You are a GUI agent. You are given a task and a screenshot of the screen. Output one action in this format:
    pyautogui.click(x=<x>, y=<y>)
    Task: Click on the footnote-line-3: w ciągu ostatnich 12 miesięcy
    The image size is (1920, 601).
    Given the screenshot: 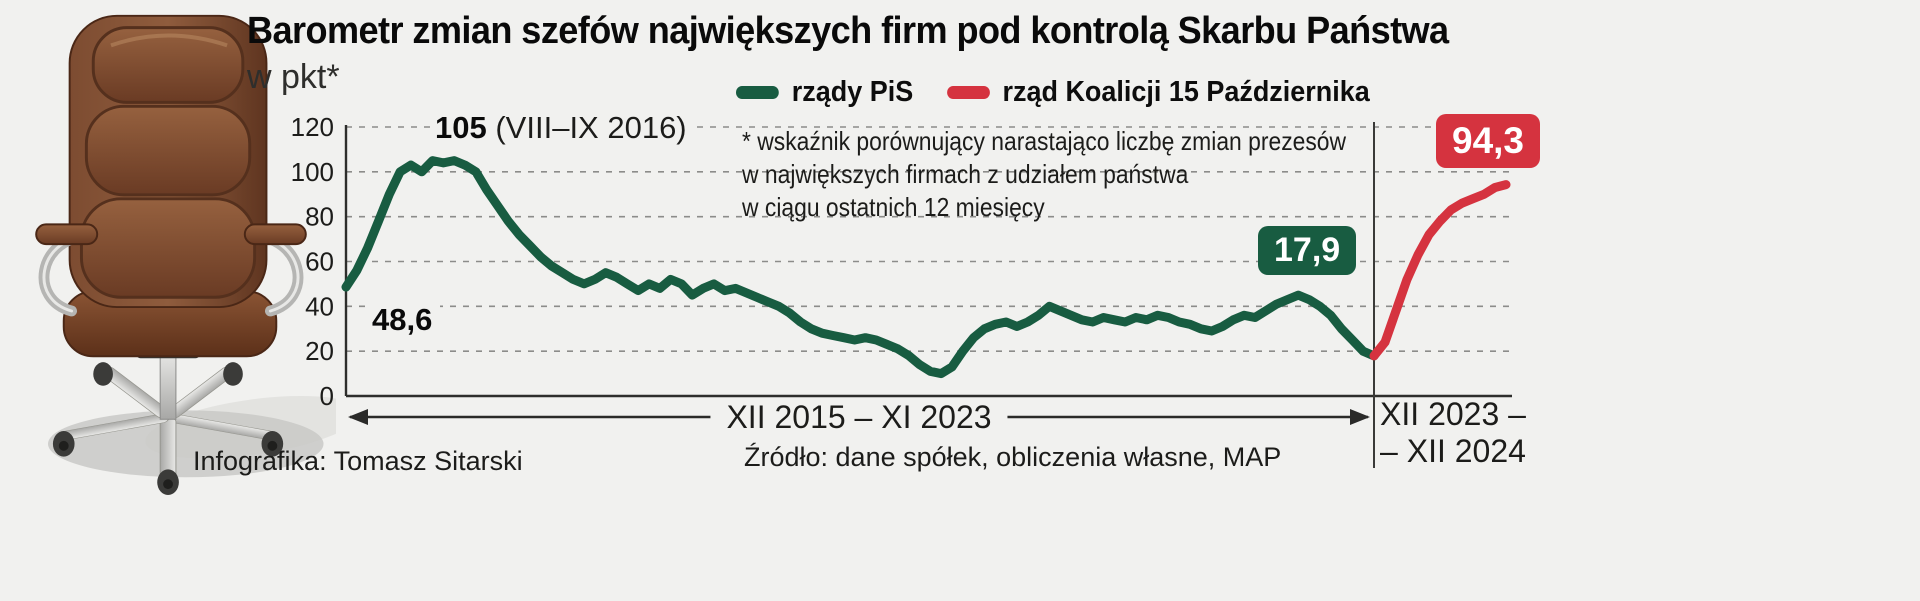 What is the action you would take?
    pyautogui.click(x=893, y=207)
    